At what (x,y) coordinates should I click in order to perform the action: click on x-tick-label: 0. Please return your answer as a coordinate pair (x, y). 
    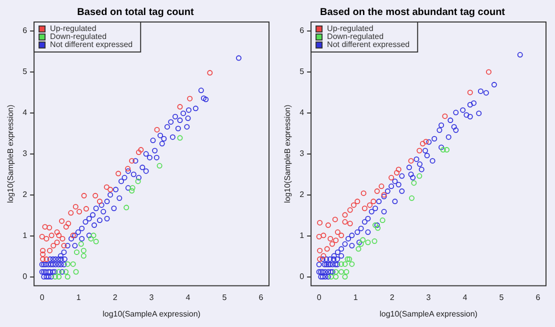
    Looking at the image, I should click on (319, 297).